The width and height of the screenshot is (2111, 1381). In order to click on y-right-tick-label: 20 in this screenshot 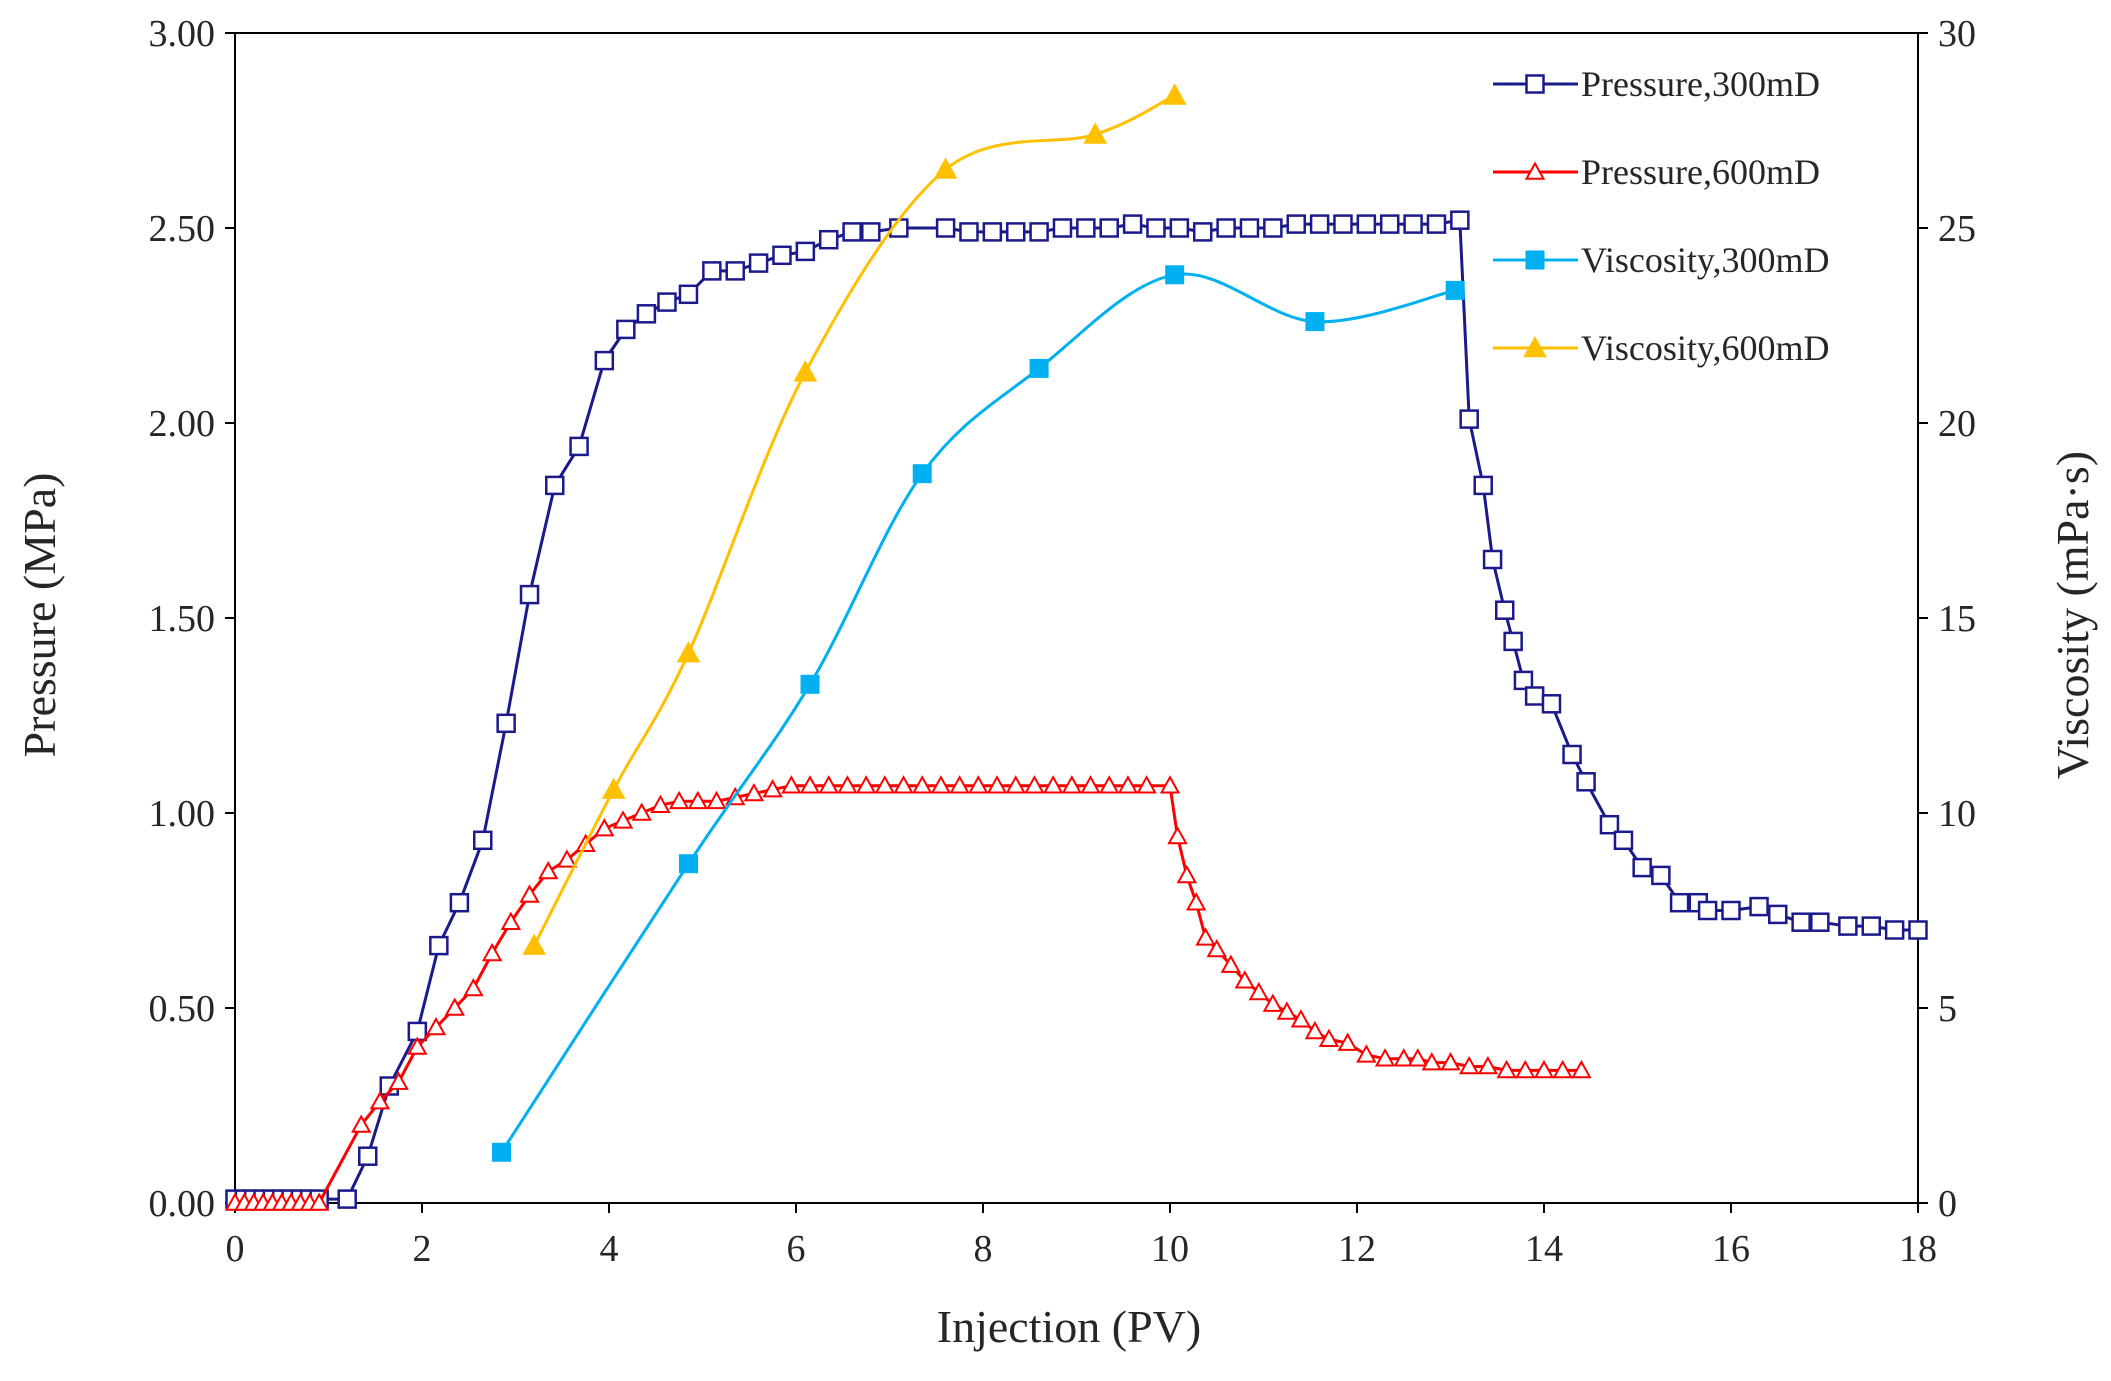, I will do `click(1957, 424)`.